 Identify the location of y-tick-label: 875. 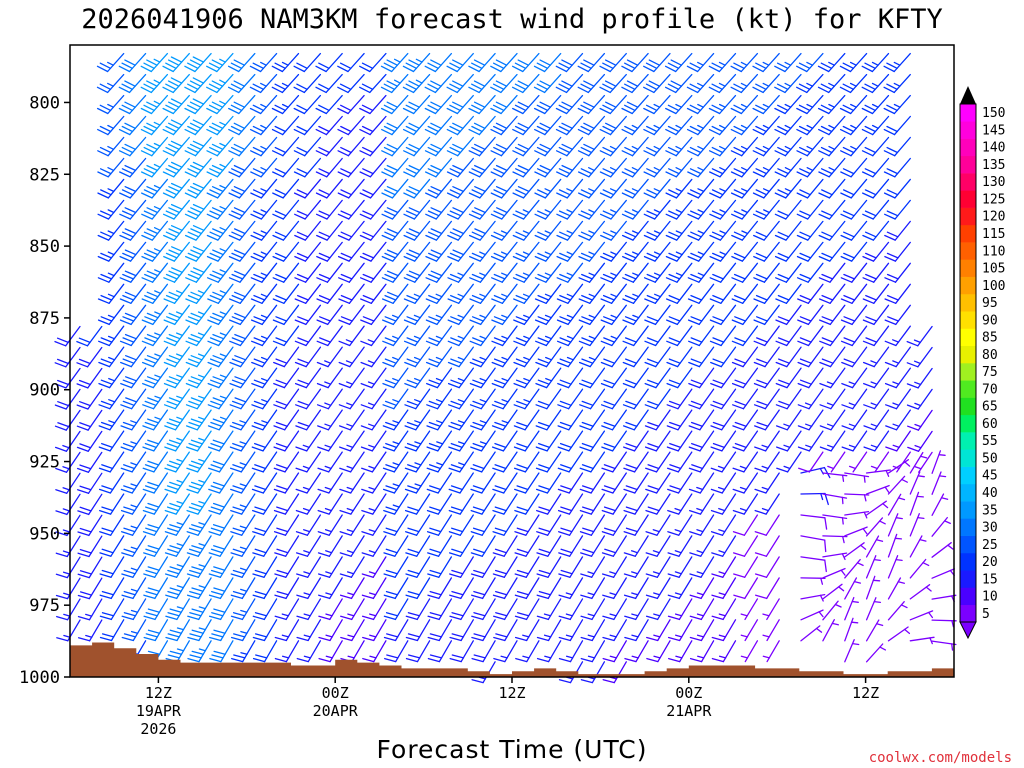
(44, 319).